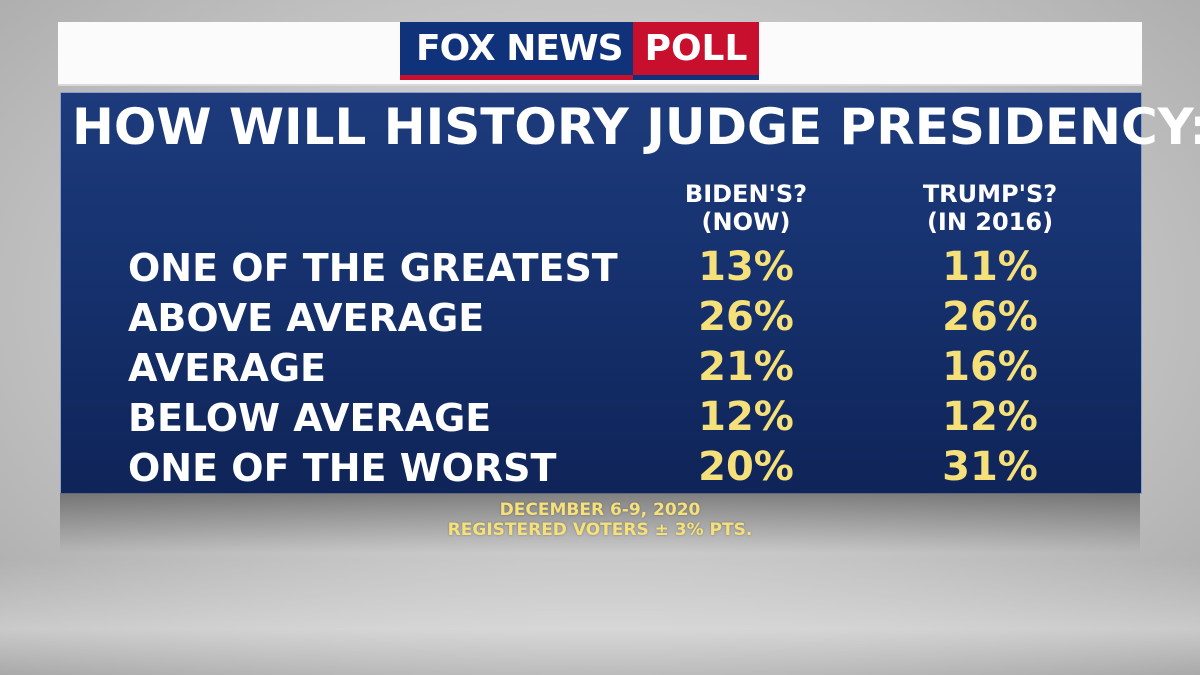 The height and width of the screenshot is (675, 1200). Describe the element at coordinates (990, 417) in the screenshot. I see `trump-value: 12%` at that location.